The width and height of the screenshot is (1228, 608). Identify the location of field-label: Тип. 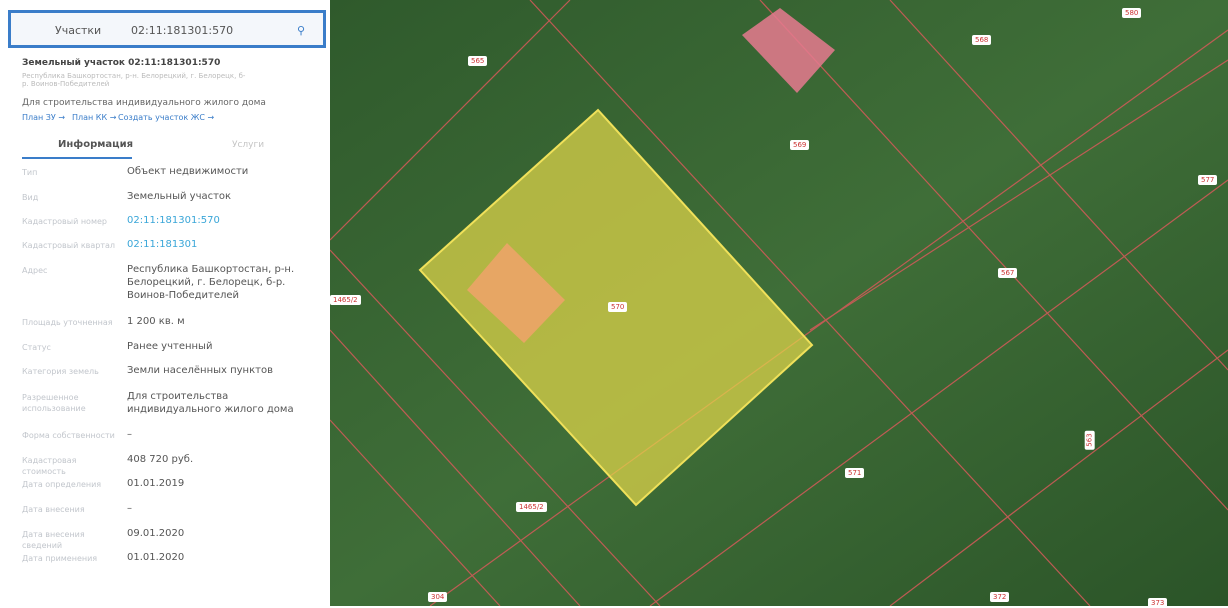
(30, 172).